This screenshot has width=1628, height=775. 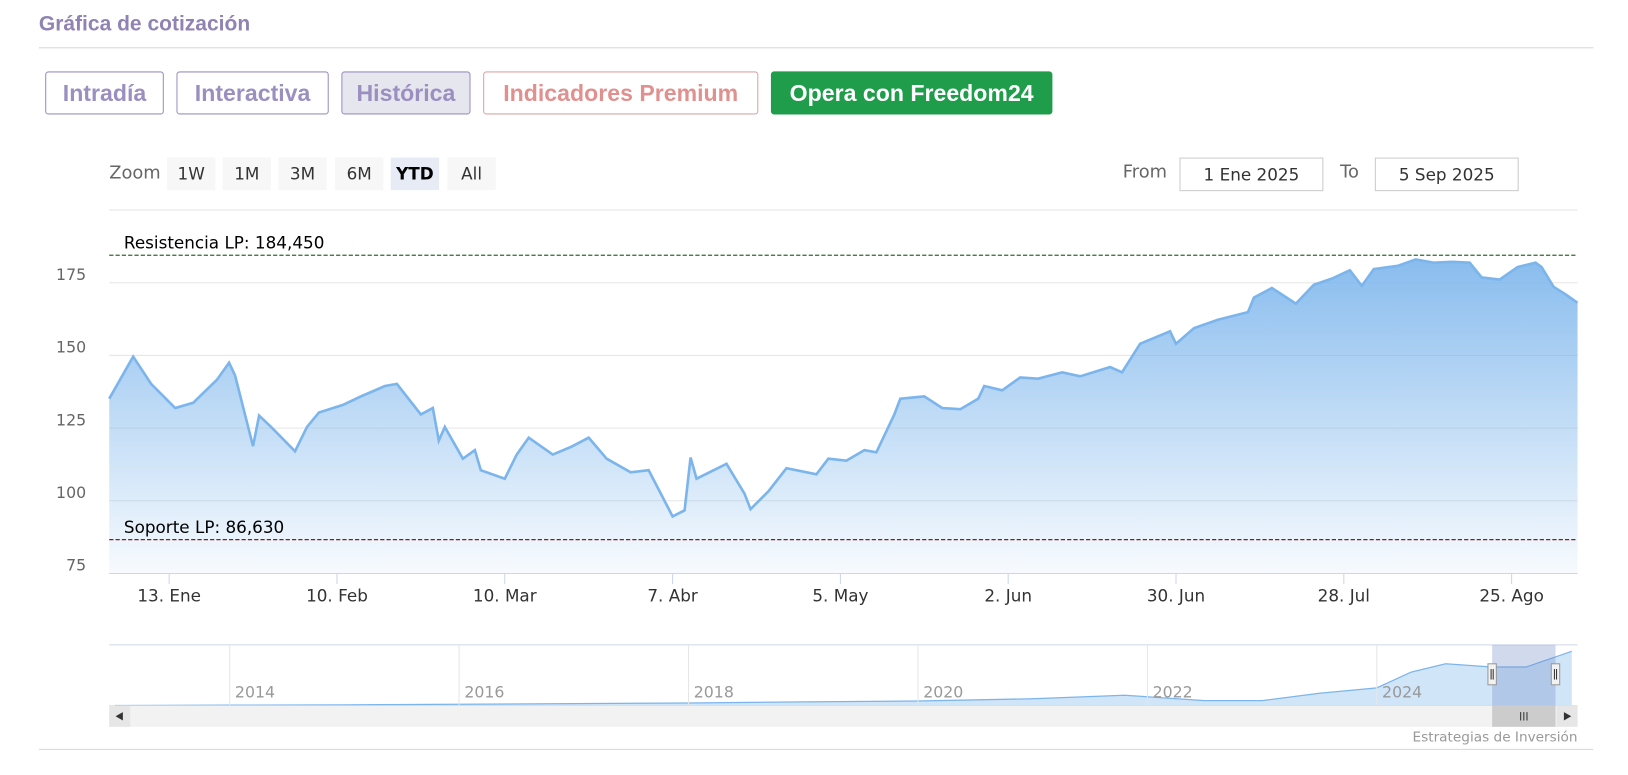 I want to click on area-fill, so click(x=843, y=678).